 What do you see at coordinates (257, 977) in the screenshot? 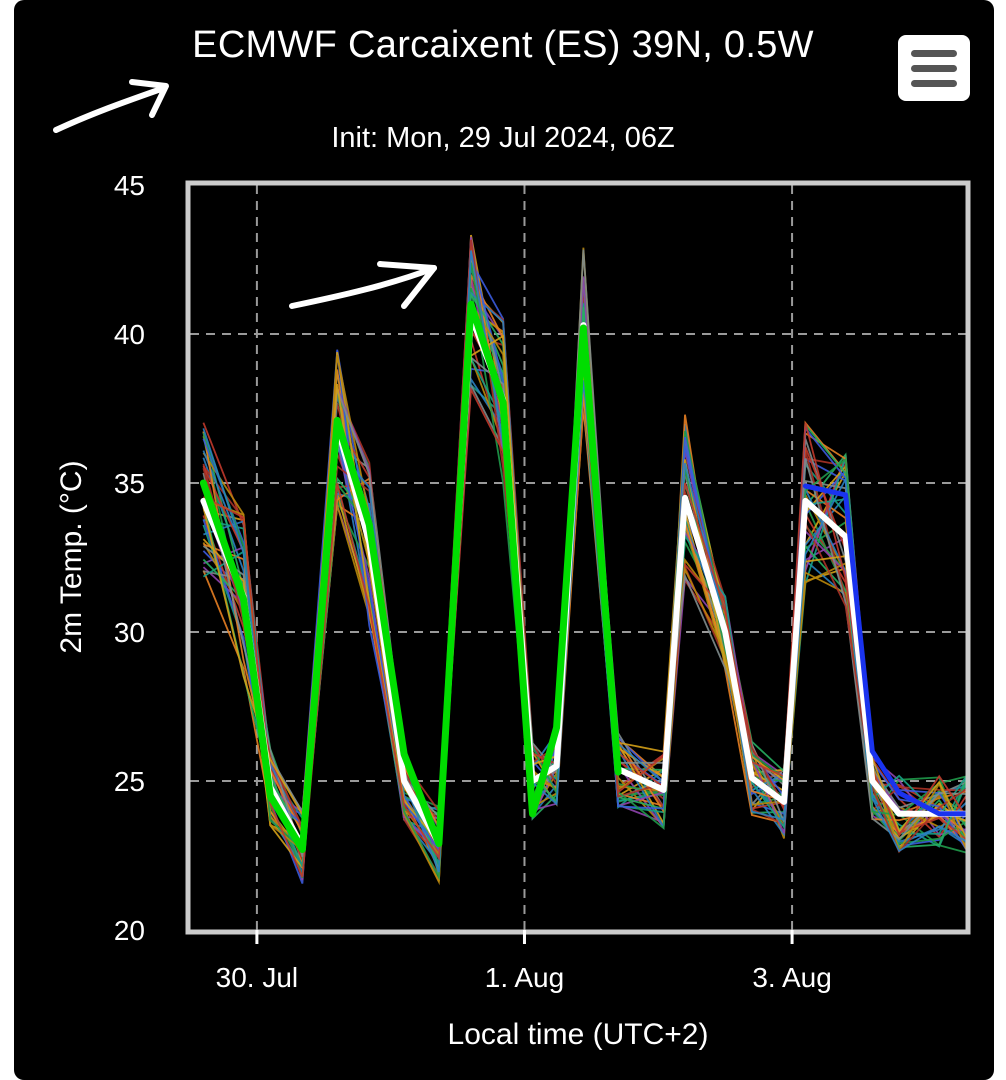
I see `x-tick-label: 30. Jul` at bounding box center [257, 977].